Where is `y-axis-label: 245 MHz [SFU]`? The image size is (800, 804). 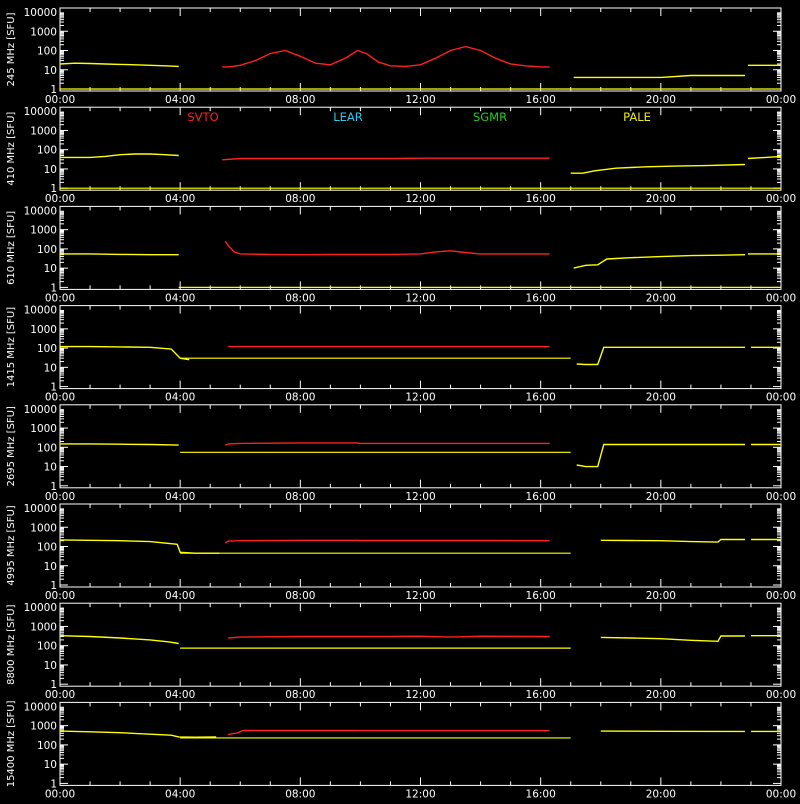
y-axis-label: 245 MHz [SFU] is located at coordinates (11, 49).